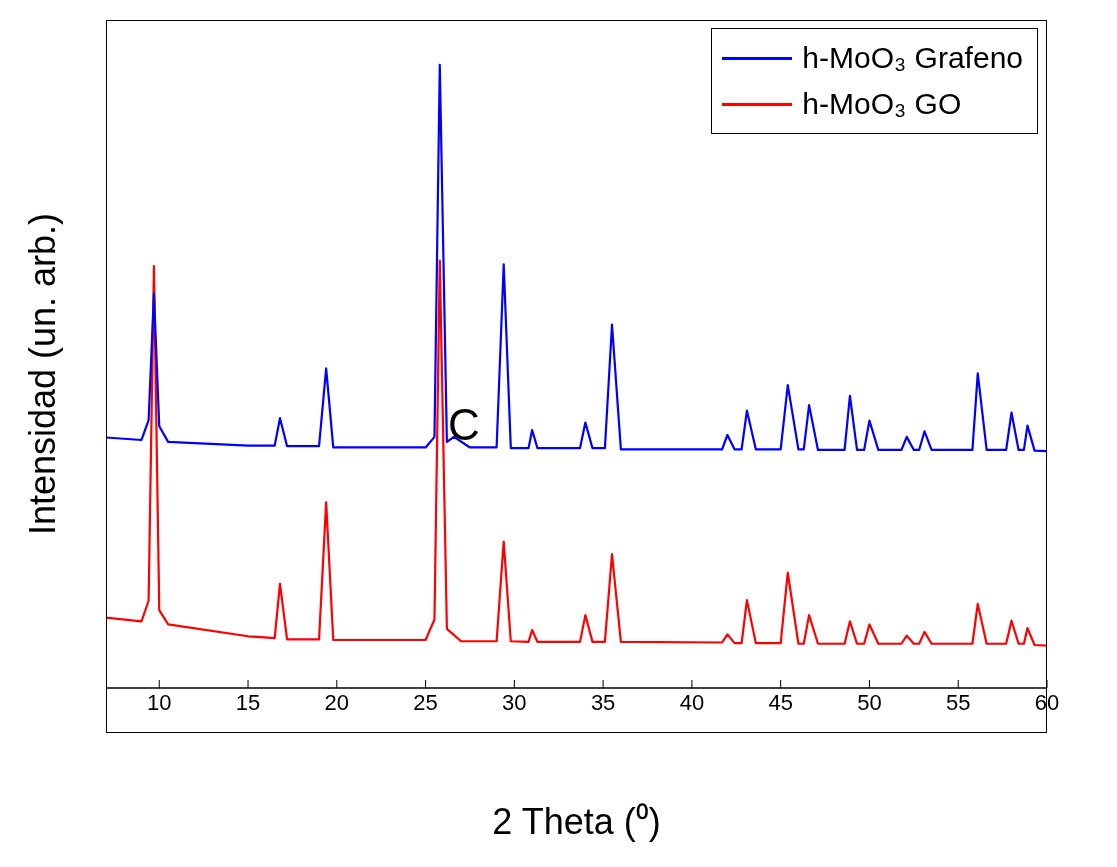 This screenshot has height=867, width=1117. What do you see at coordinates (248, 702) in the screenshot?
I see `x-tick-label: 15` at bounding box center [248, 702].